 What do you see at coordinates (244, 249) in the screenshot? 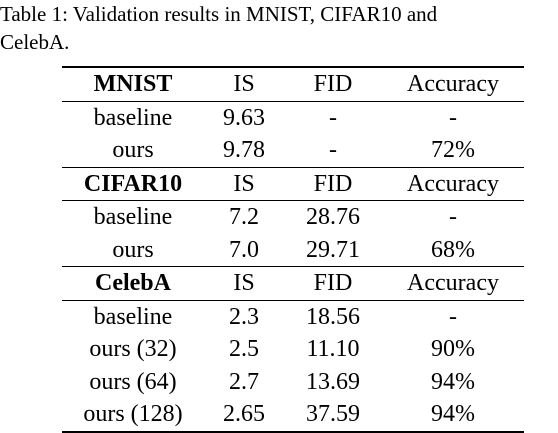
I see `value-cell: 7.0` at bounding box center [244, 249].